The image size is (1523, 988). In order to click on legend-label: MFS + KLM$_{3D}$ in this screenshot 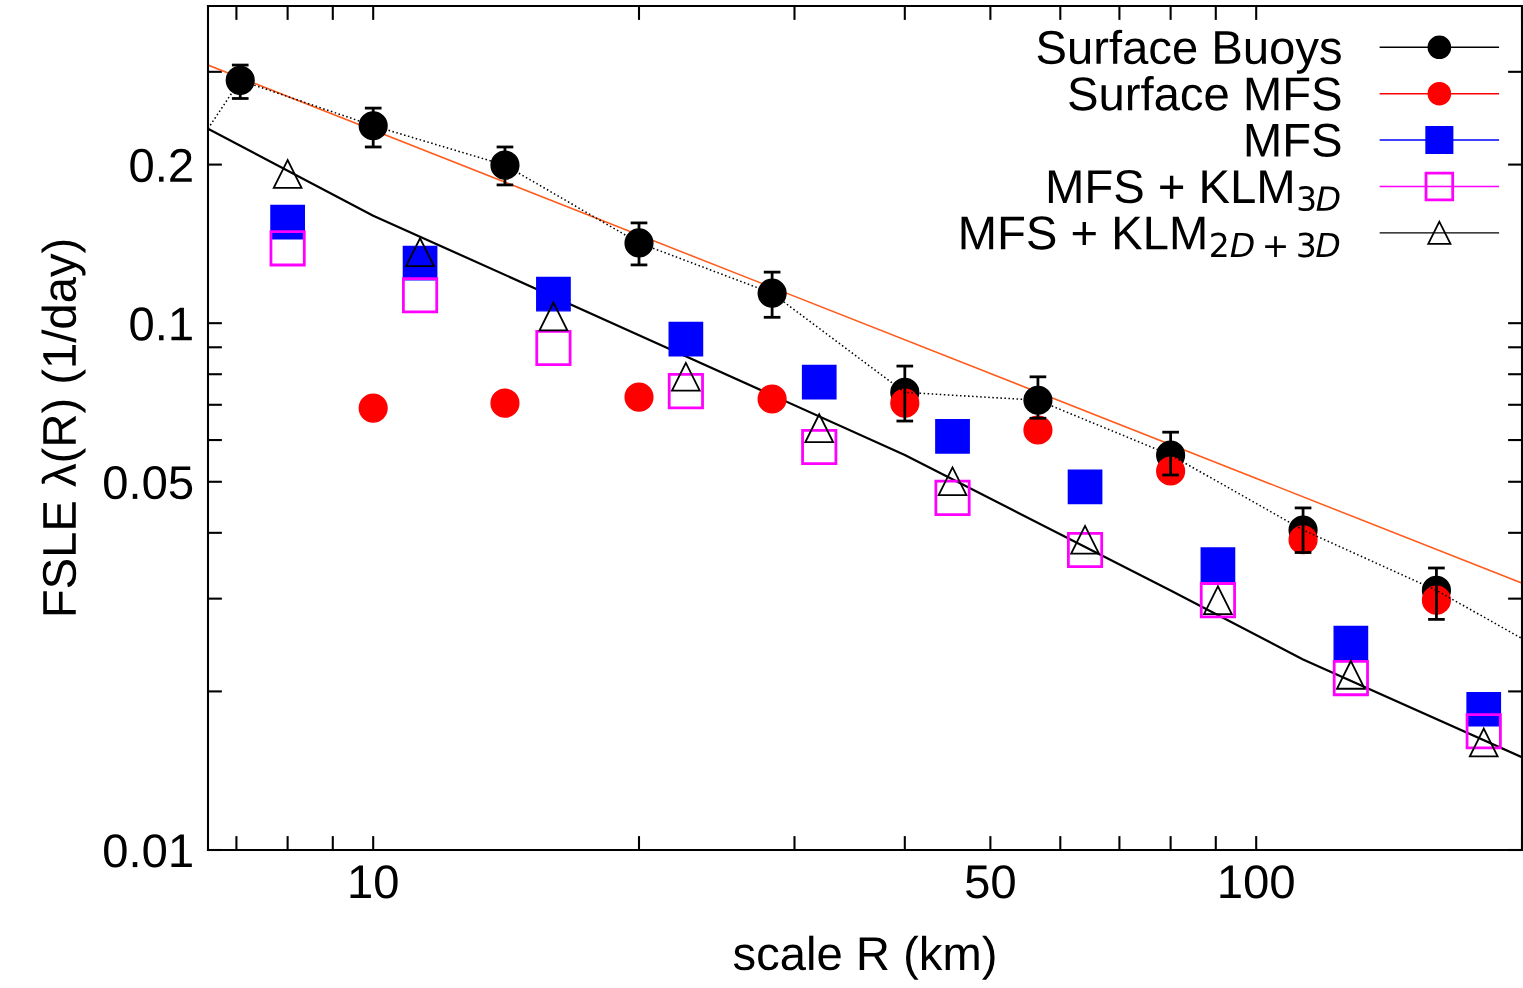, I will do `click(1194, 190)`.